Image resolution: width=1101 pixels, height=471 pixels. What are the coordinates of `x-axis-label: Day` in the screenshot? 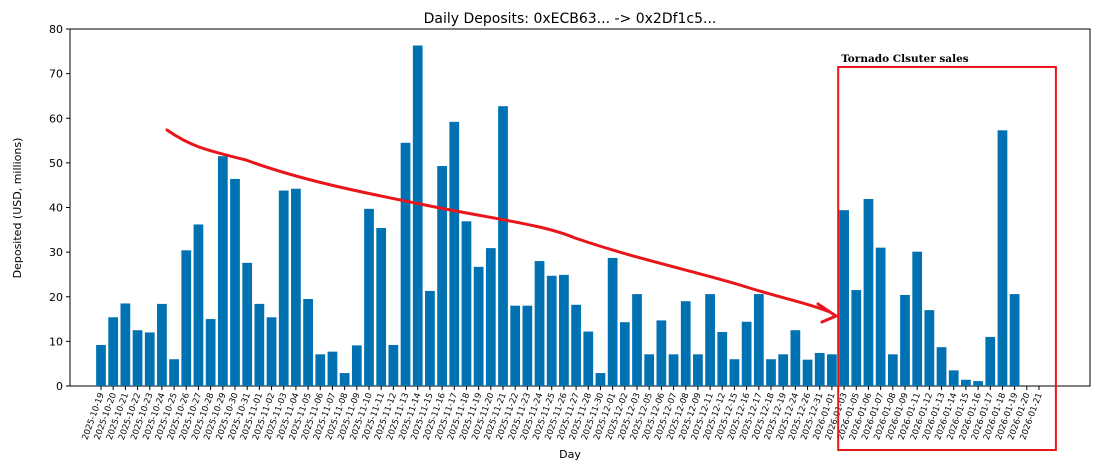 It's located at (570, 454).